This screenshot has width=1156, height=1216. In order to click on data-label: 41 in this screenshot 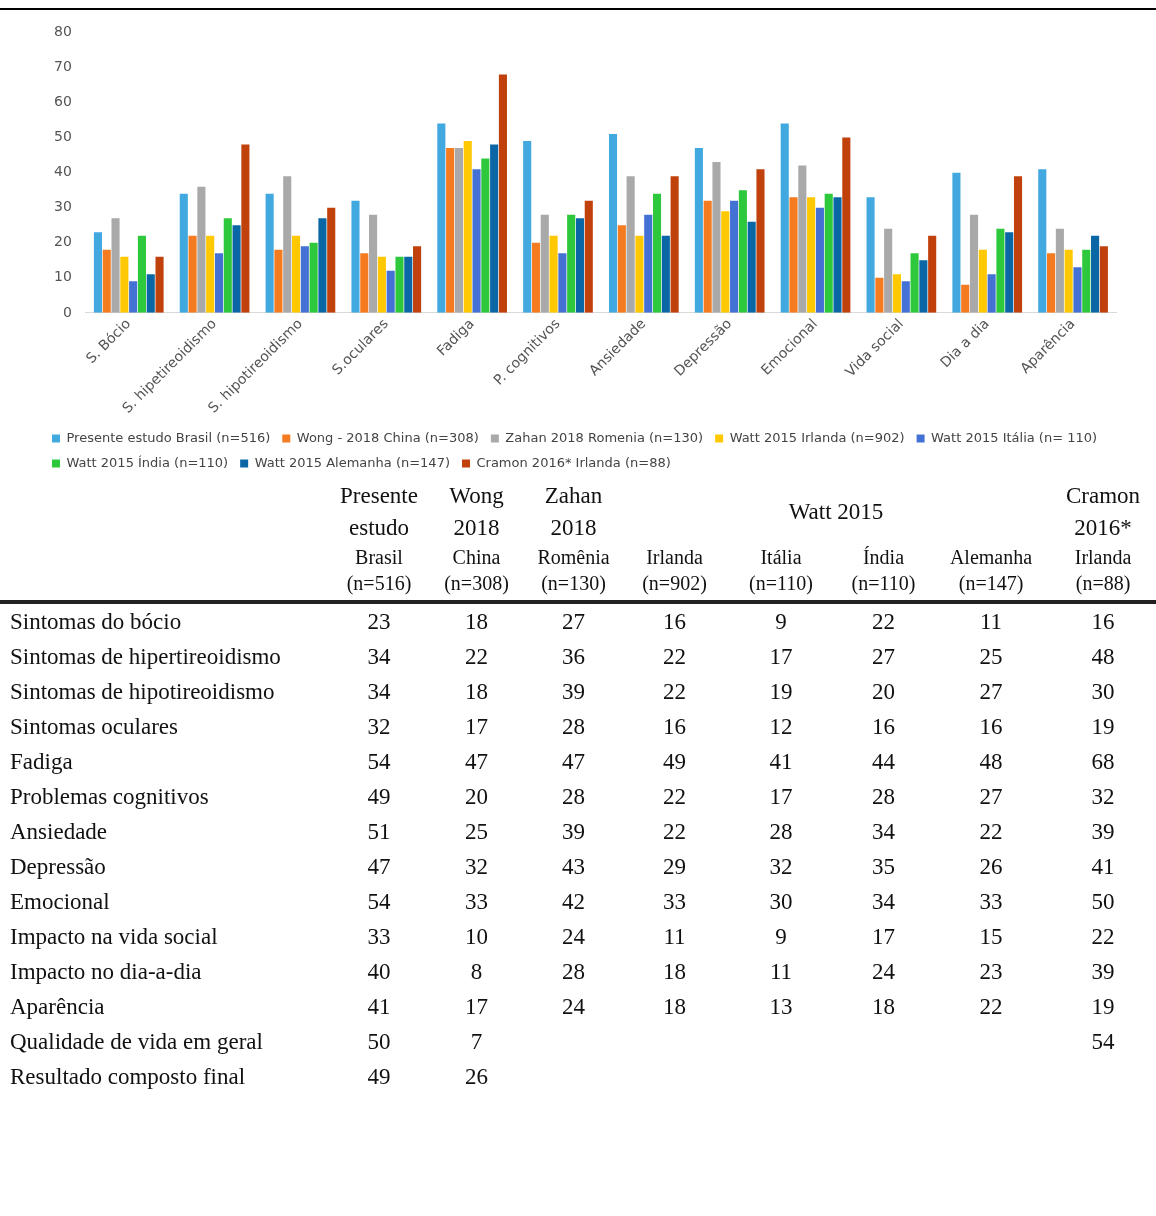, I will do `click(1103, 867)`.